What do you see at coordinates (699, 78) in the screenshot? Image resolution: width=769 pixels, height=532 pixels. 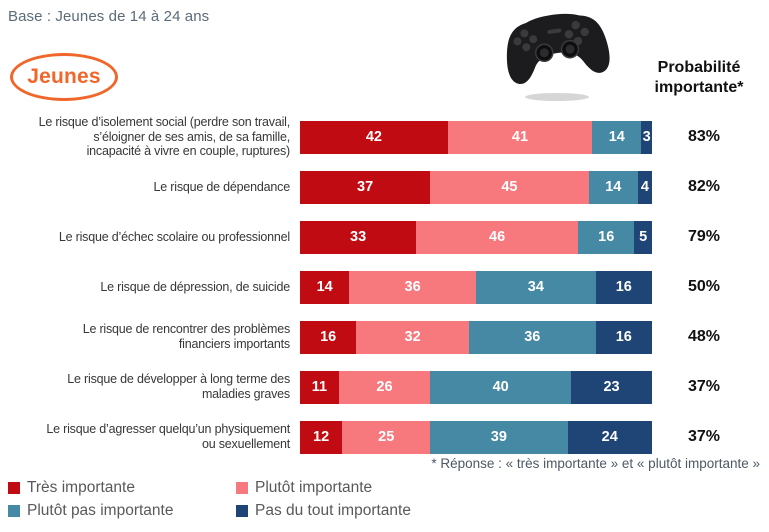 I see `probability-column-title: Probabilité importante*` at bounding box center [699, 78].